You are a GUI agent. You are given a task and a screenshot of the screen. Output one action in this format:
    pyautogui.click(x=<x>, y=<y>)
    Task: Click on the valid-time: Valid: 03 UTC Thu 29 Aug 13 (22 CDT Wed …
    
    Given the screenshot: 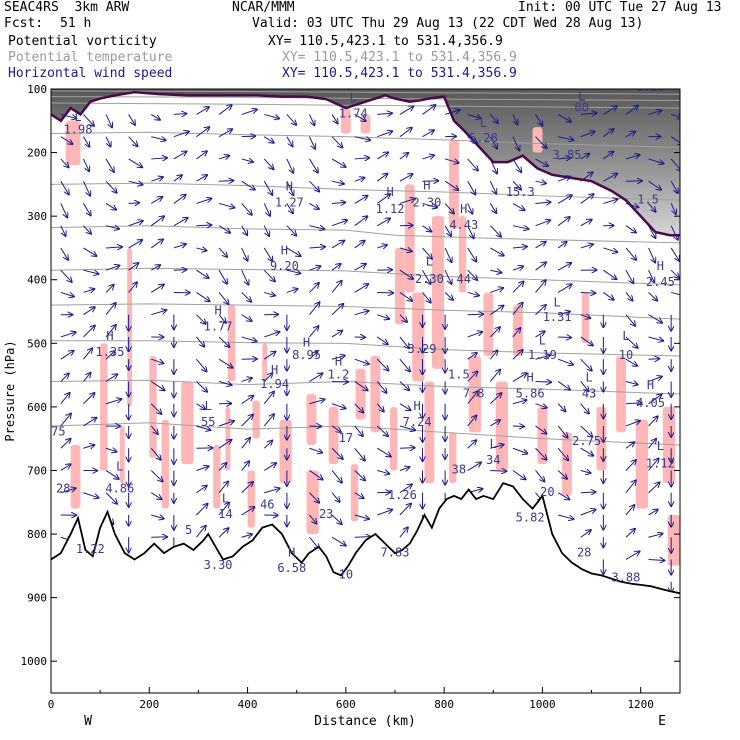 What is the action you would take?
    pyautogui.click(x=448, y=23)
    